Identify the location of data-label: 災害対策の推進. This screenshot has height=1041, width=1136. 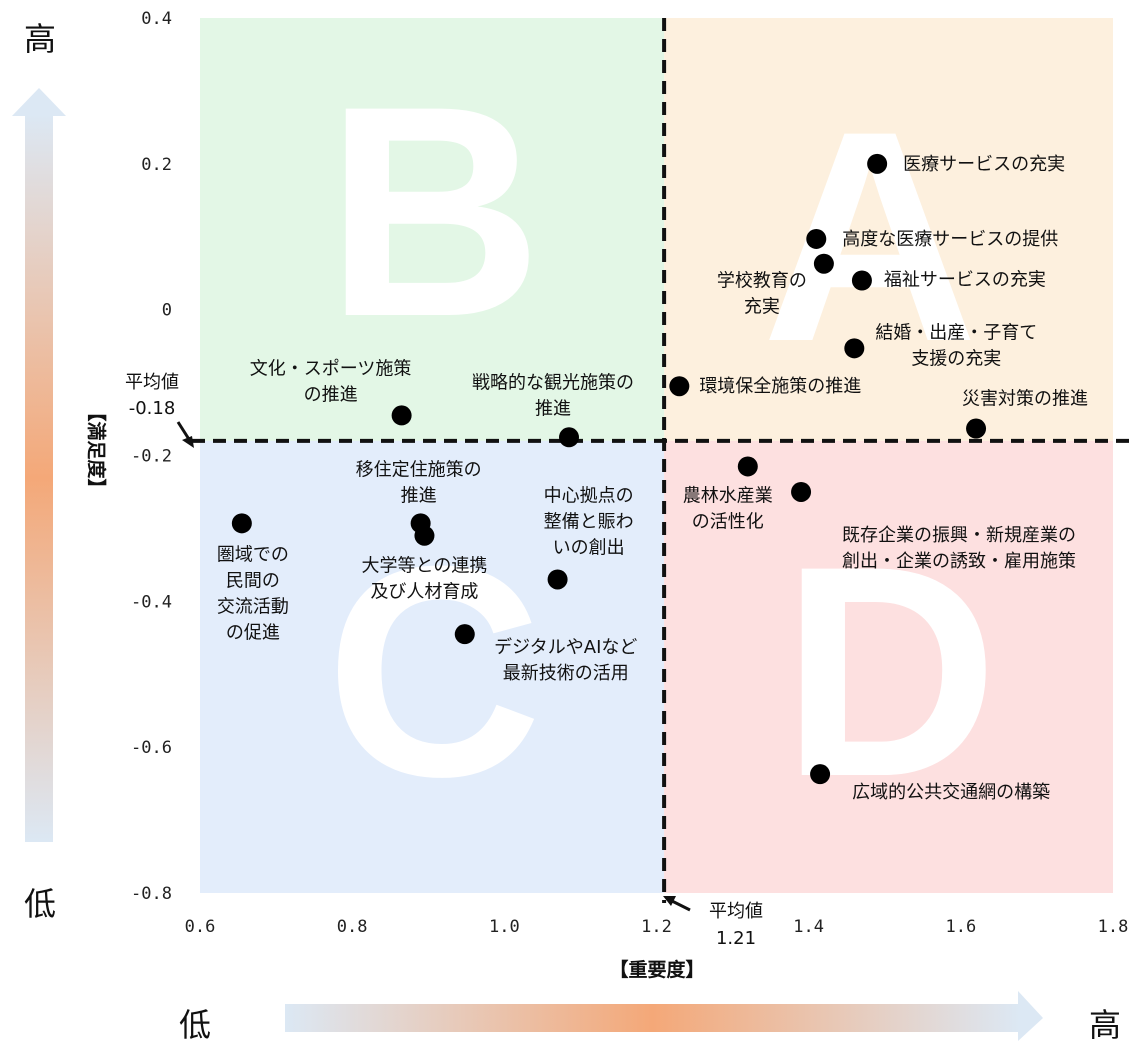
(1025, 399).